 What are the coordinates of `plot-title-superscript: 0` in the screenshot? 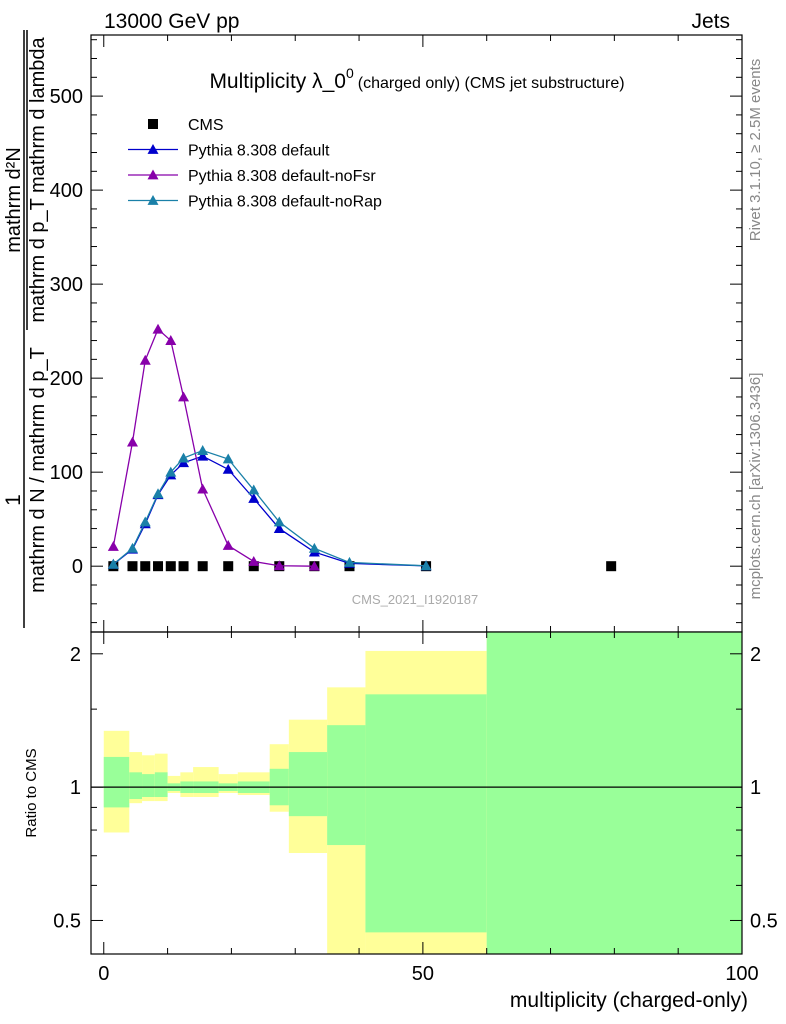 It's located at (350, 73).